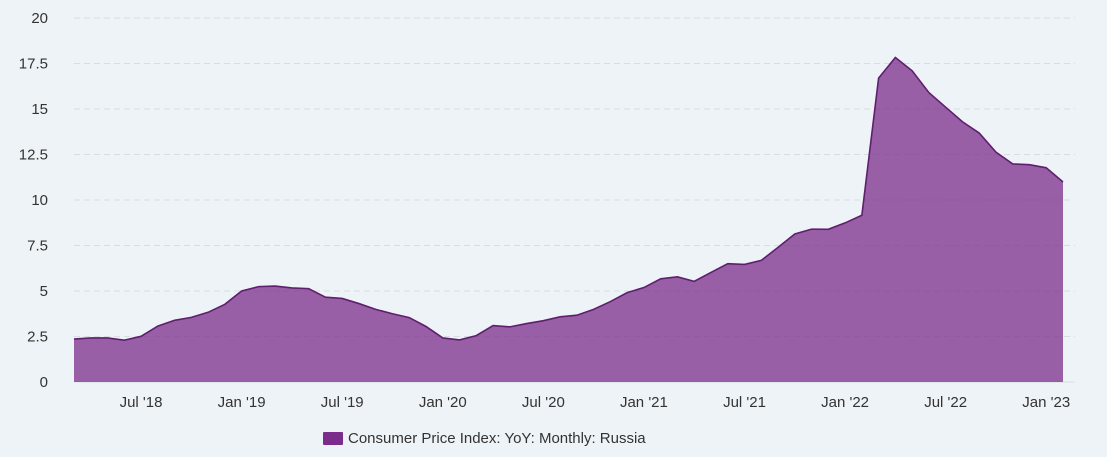  I want to click on x-tick-label: Jul '19, so click(342, 402).